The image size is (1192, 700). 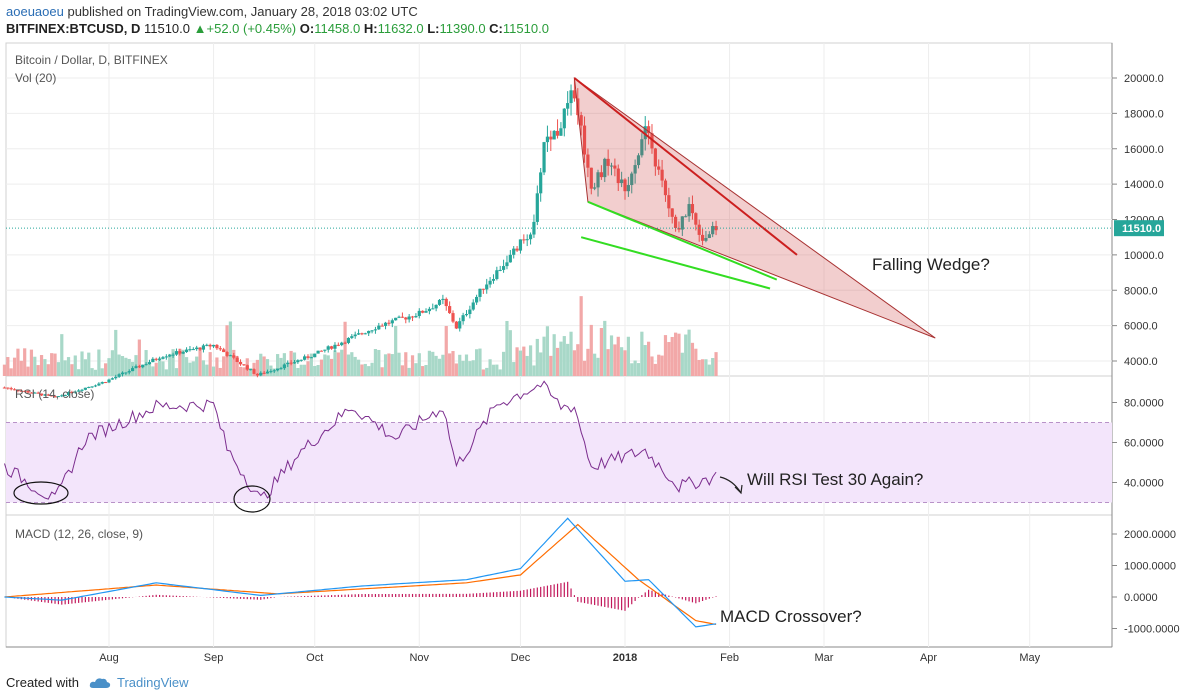 What do you see at coordinates (1144, 150) in the screenshot?
I see `price-tick-label: 16000.0` at bounding box center [1144, 150].